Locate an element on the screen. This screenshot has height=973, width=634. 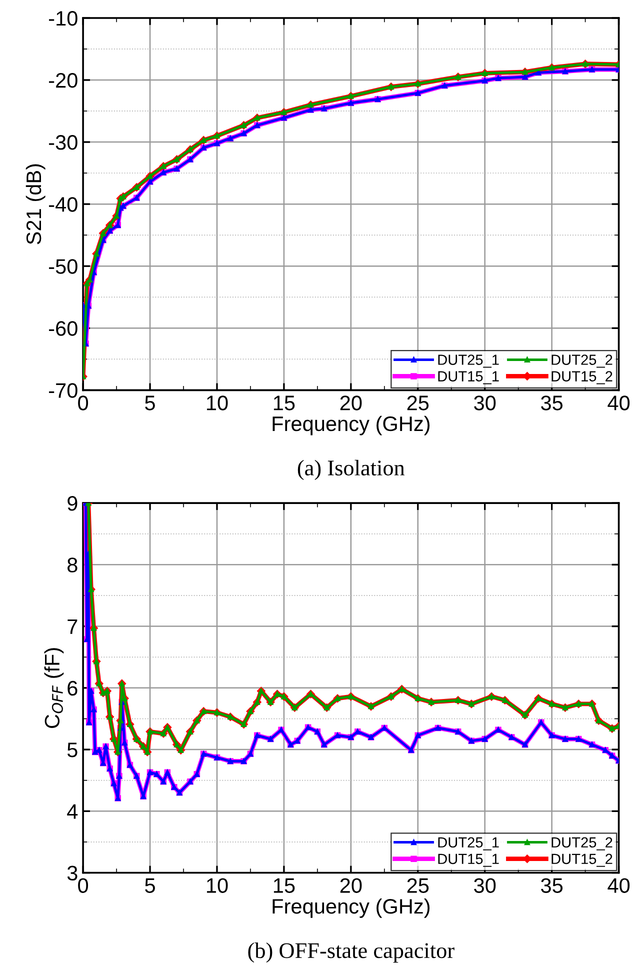
y-tick-label: 5 is located at coordinates (72, 750).